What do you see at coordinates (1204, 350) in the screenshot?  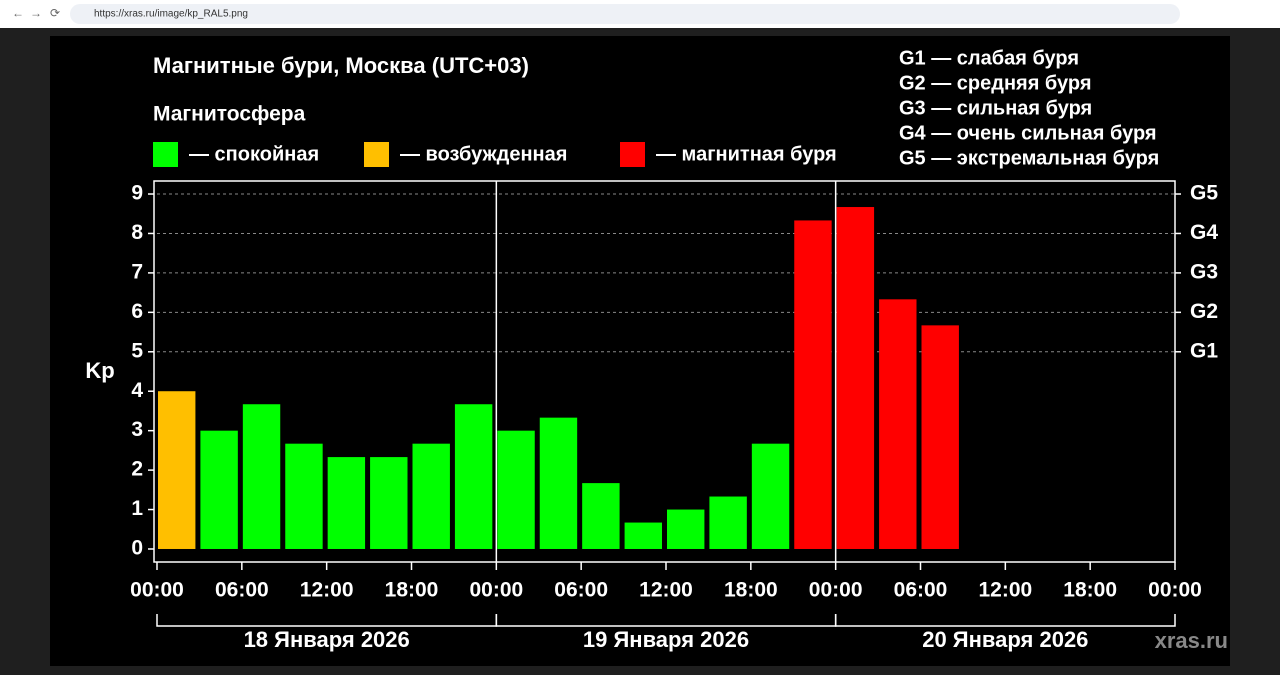 I see `y2-tick-label: G1` at bounding box center [1204, 350].